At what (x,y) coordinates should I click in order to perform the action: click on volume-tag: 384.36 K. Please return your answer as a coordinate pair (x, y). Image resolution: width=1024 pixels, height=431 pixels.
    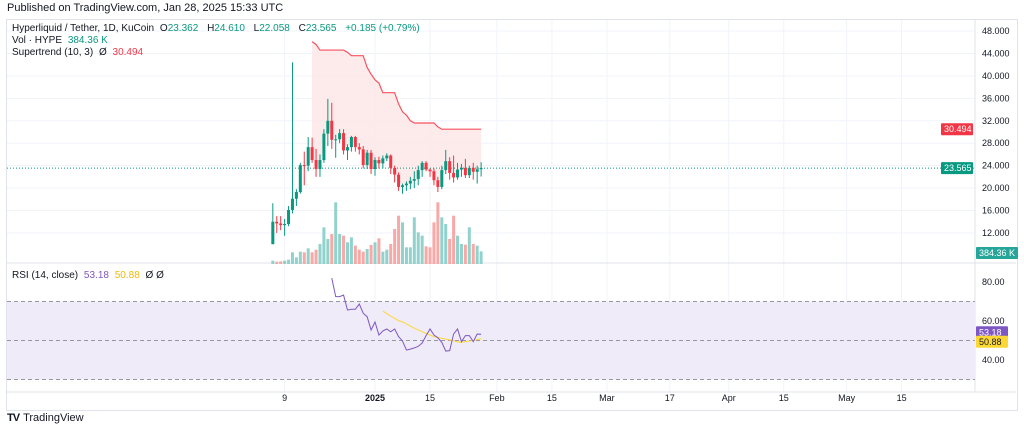
    Looking at the image, I should click on (997, 253).